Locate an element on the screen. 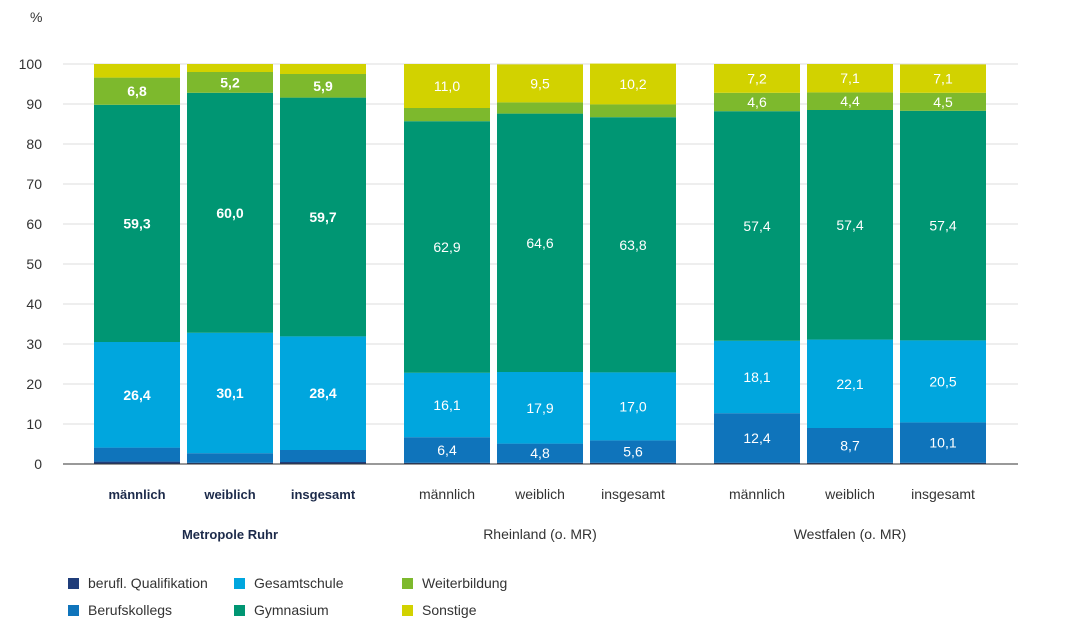  data-label: 4,8 is located at coordinates (540, 453).